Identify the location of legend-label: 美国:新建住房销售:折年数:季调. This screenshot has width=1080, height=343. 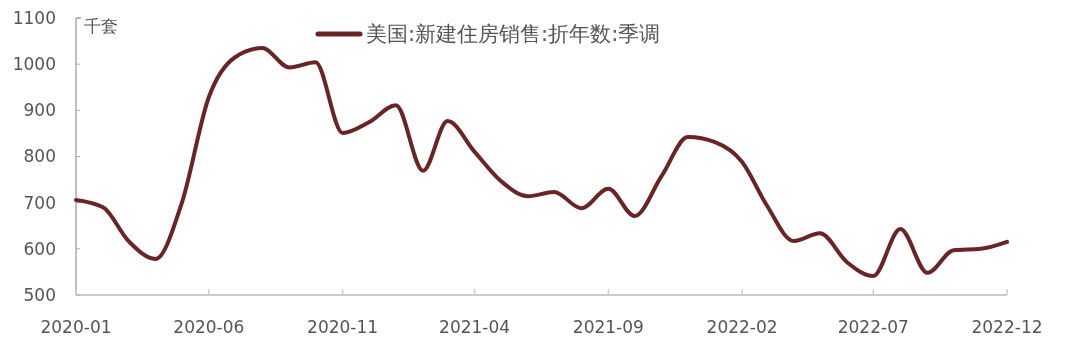
(513, 34).